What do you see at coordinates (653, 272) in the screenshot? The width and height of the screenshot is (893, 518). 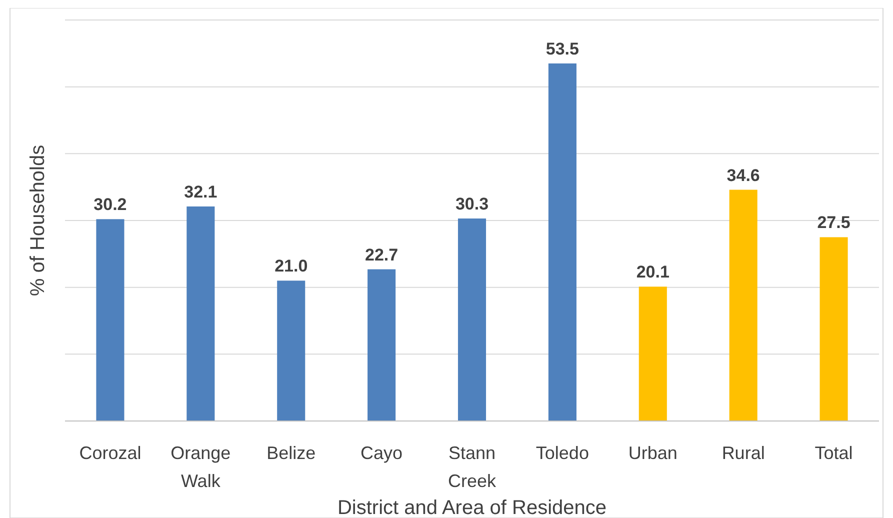 I see `data-label: 20.1` at bounding box center [653, 272].